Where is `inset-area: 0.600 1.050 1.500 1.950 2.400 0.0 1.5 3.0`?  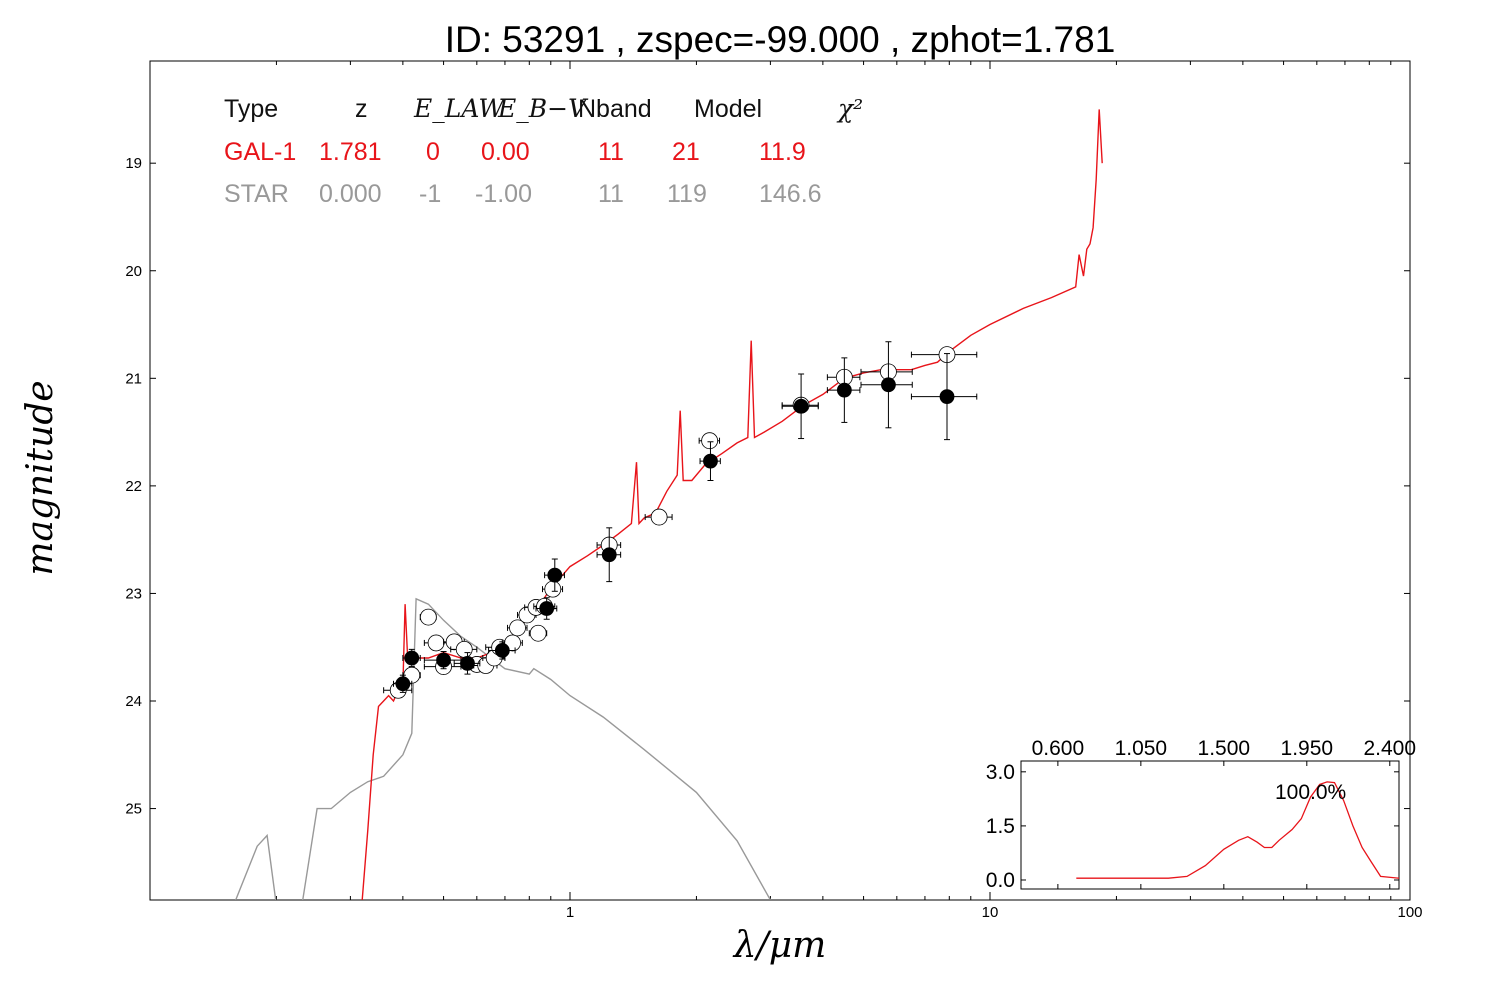
inset-area: 0.600 1.050 1.500 1.950 2.400 0.0 1.5 3.0 is located at coordinates (1201, 814).